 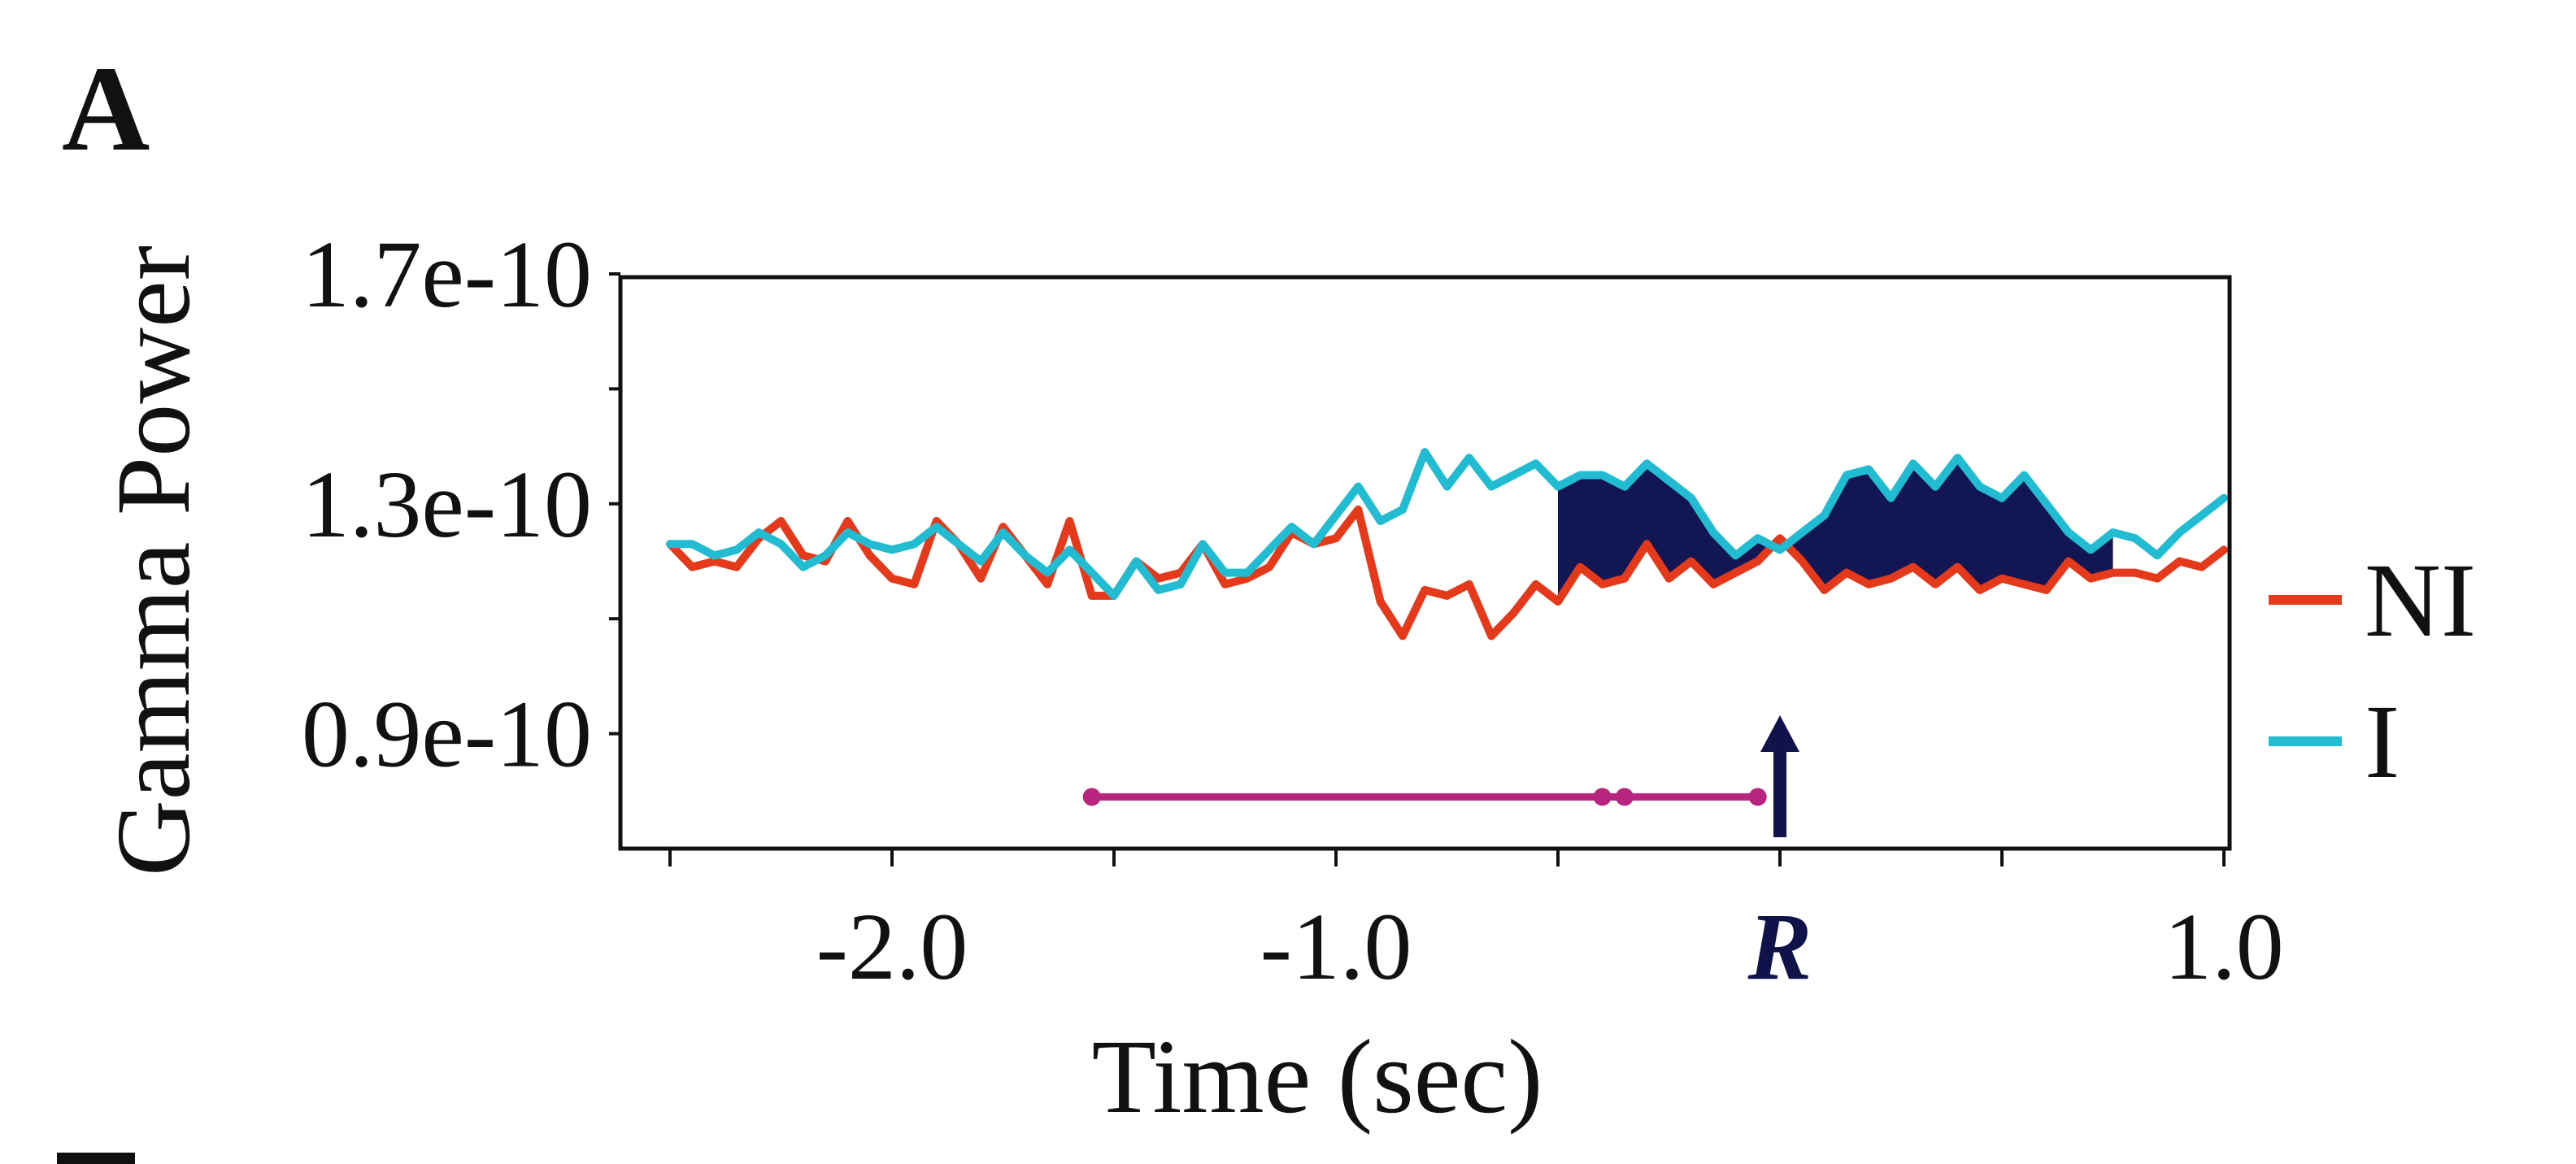 I want to click on x-tick-label-response: R, so click(x=1779, y=946).